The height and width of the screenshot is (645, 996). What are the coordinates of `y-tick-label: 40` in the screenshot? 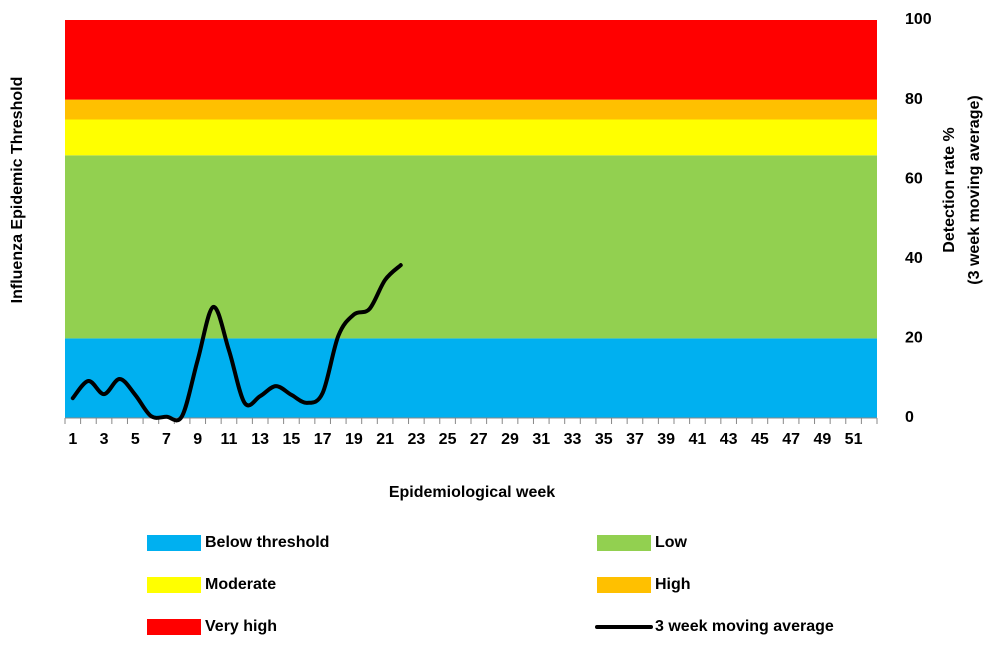 It's located at (914, 258).